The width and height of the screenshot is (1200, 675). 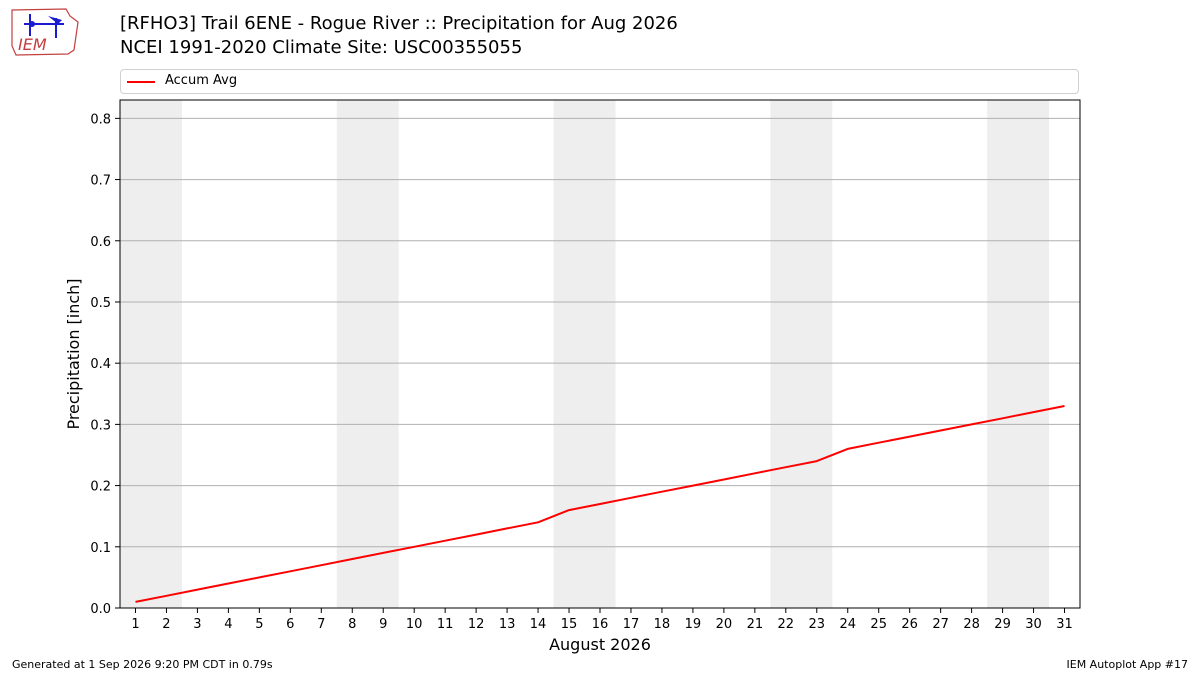 What do you see at coordinates (599, 81) in the screenshot?
I see `legend: Accum Avg` at bounding box center [599, 81].